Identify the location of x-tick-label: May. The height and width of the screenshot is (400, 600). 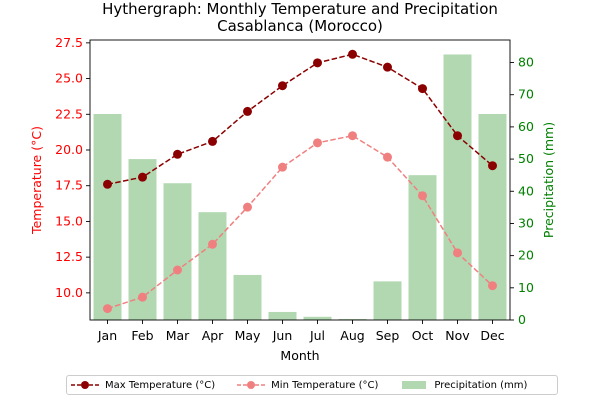
(248, 335).